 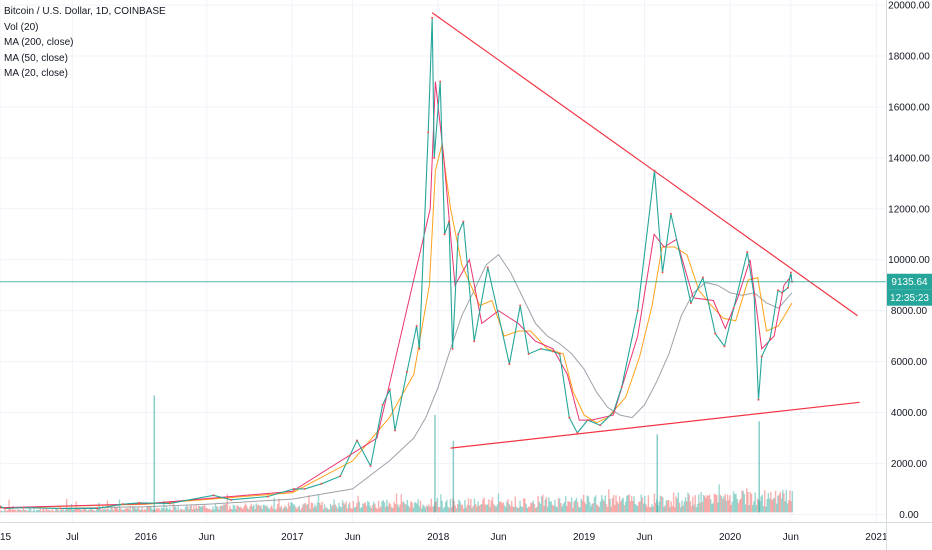 I want to click on legend-item-ma-200: MA (200, close), so click(x=39, y=42).